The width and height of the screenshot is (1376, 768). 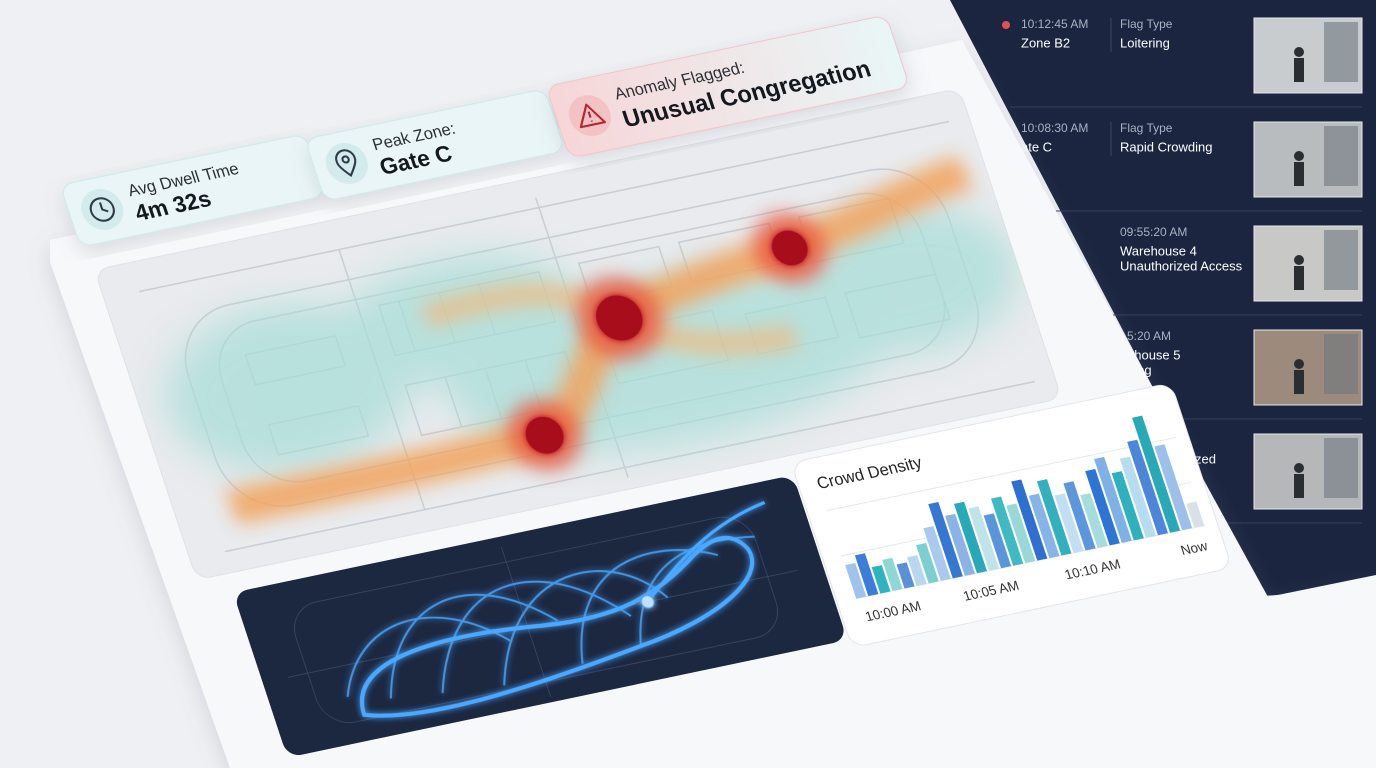 What do you see at coordinates (1194, 548) in the screenshot?
I see `x-axis-label: Now` at bounding box center [1194, 548].